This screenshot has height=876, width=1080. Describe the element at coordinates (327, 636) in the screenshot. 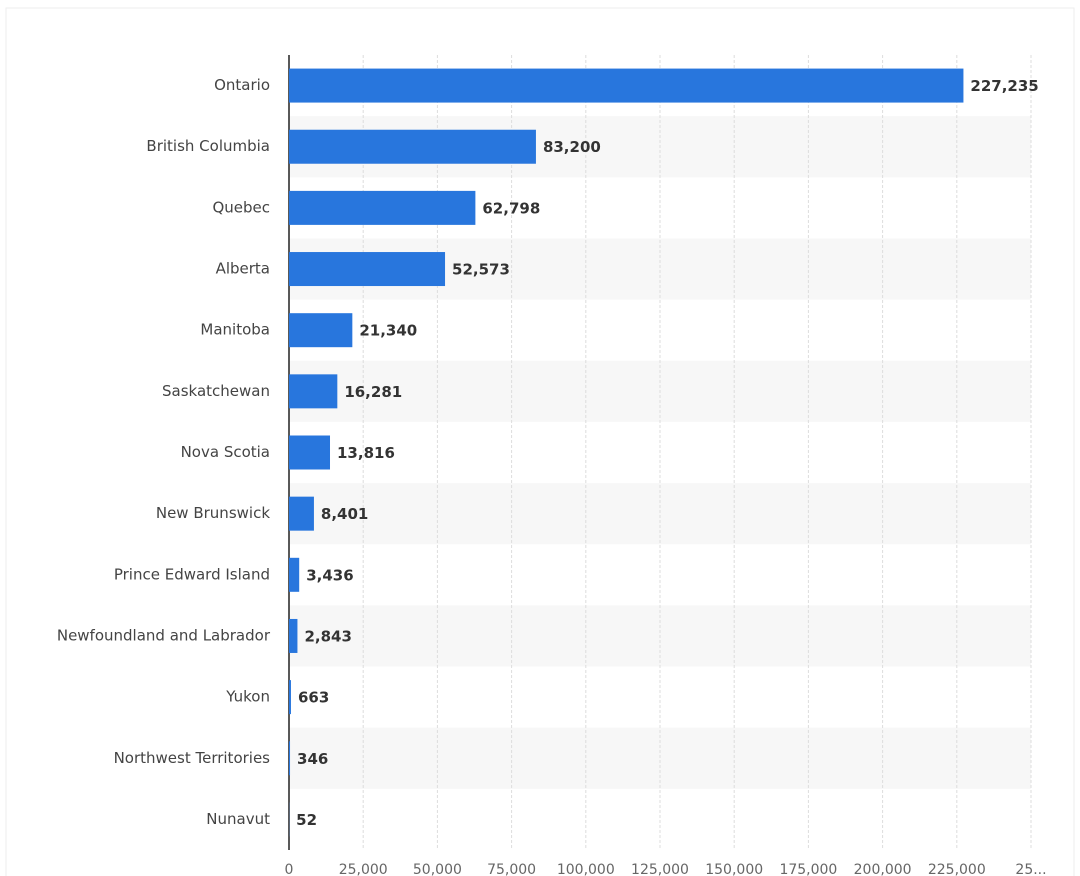

I see `value-label: 2,843` at that location.